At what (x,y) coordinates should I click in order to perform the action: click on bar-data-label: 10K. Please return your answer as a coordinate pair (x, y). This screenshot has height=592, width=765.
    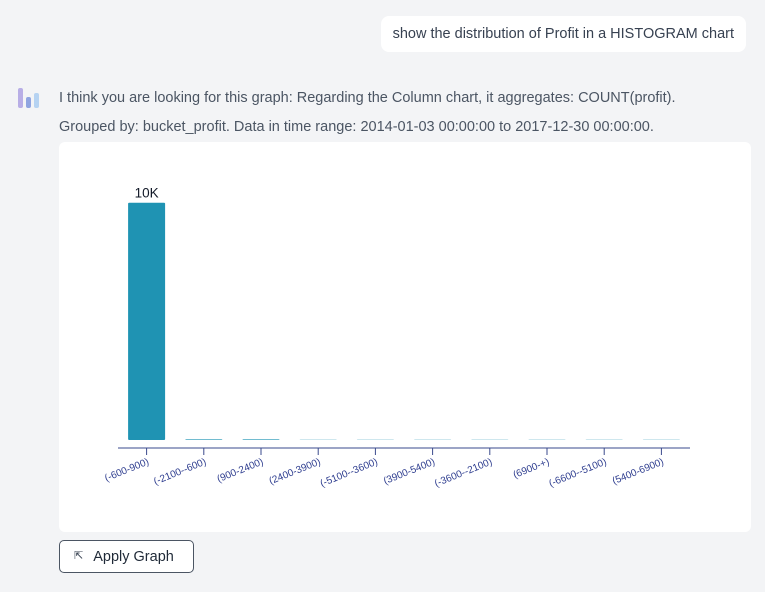
    Looking at the image, I should click on (147, 193).